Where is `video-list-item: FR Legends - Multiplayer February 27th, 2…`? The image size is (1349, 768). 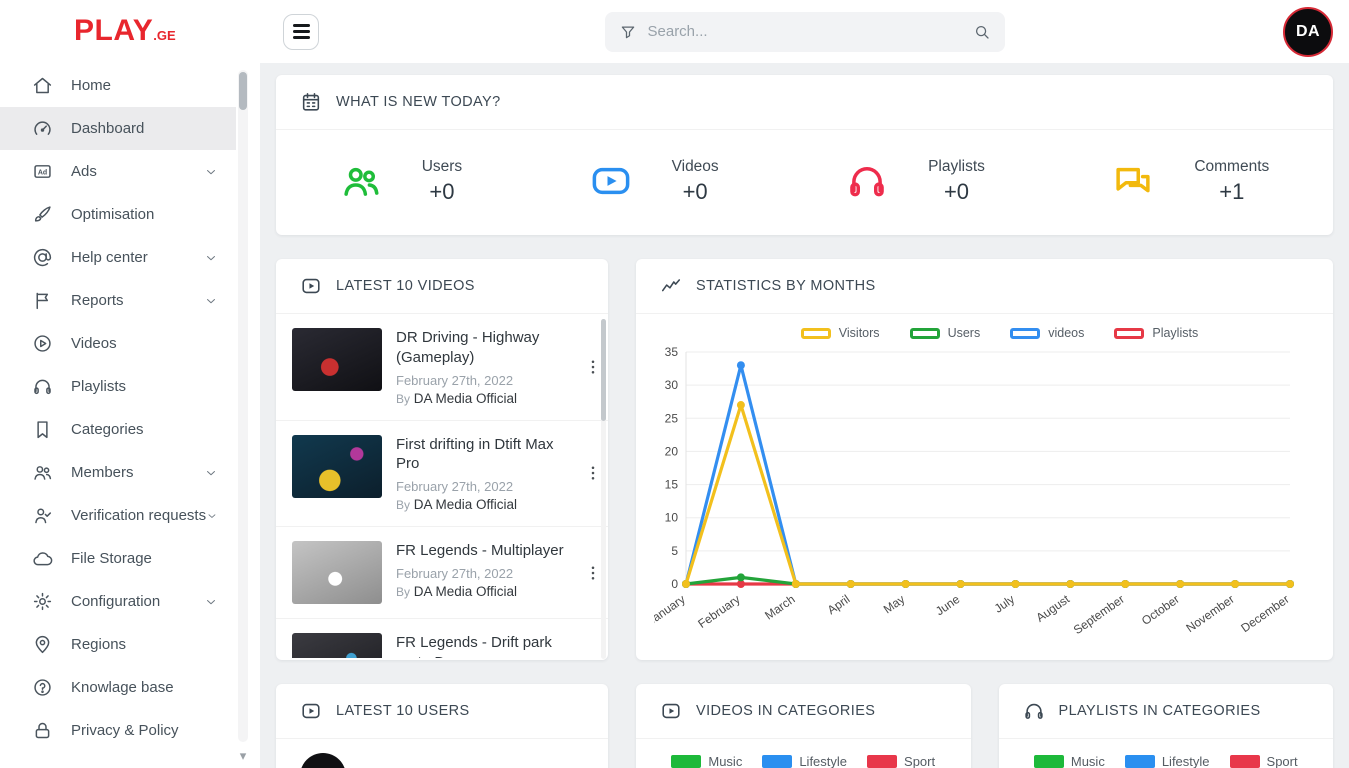 video-list-item: FR Legends - Multiplayer February 27th, 2… is located at coordinates (442, 573).